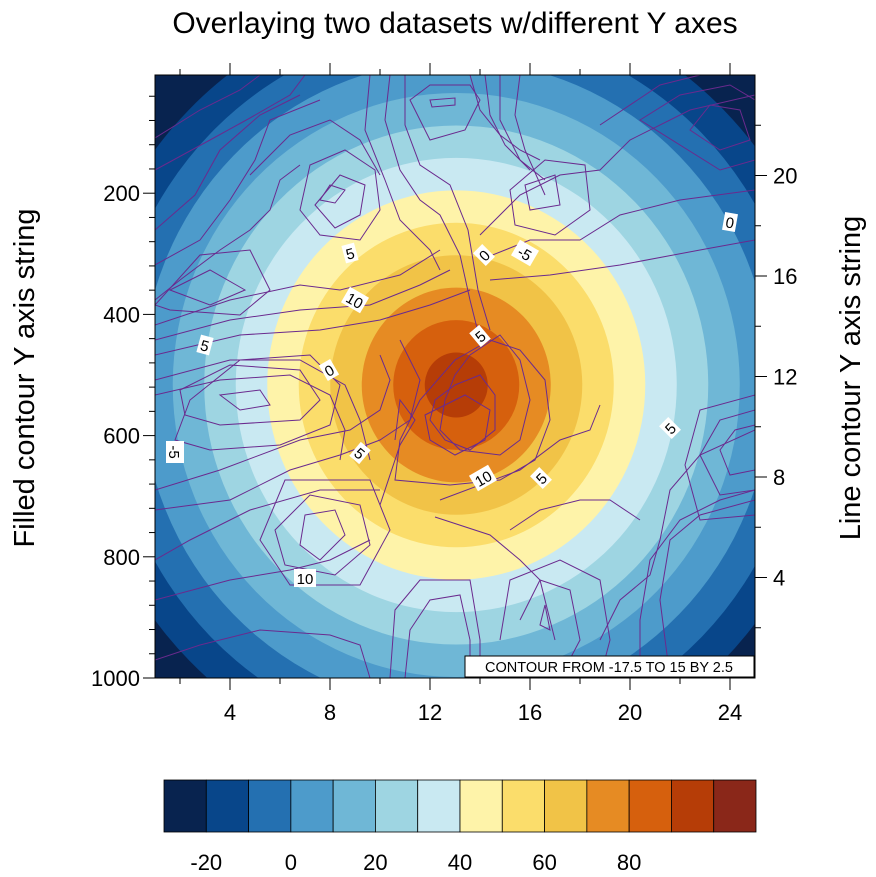 Image resolution: width=876 pixels, height=877 pixels. Describe the element at coordinates (115, 678) in the screenshot. I see `y-left-tick-label: 1000` at that location.